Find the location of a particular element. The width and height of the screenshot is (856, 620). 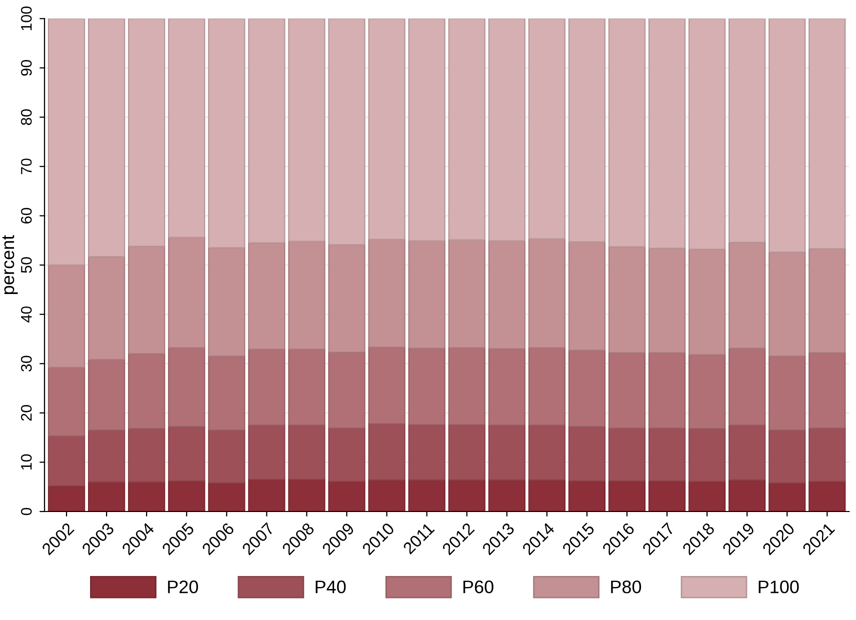

y-tick-label: 50 is located at coordinates (26, 265).